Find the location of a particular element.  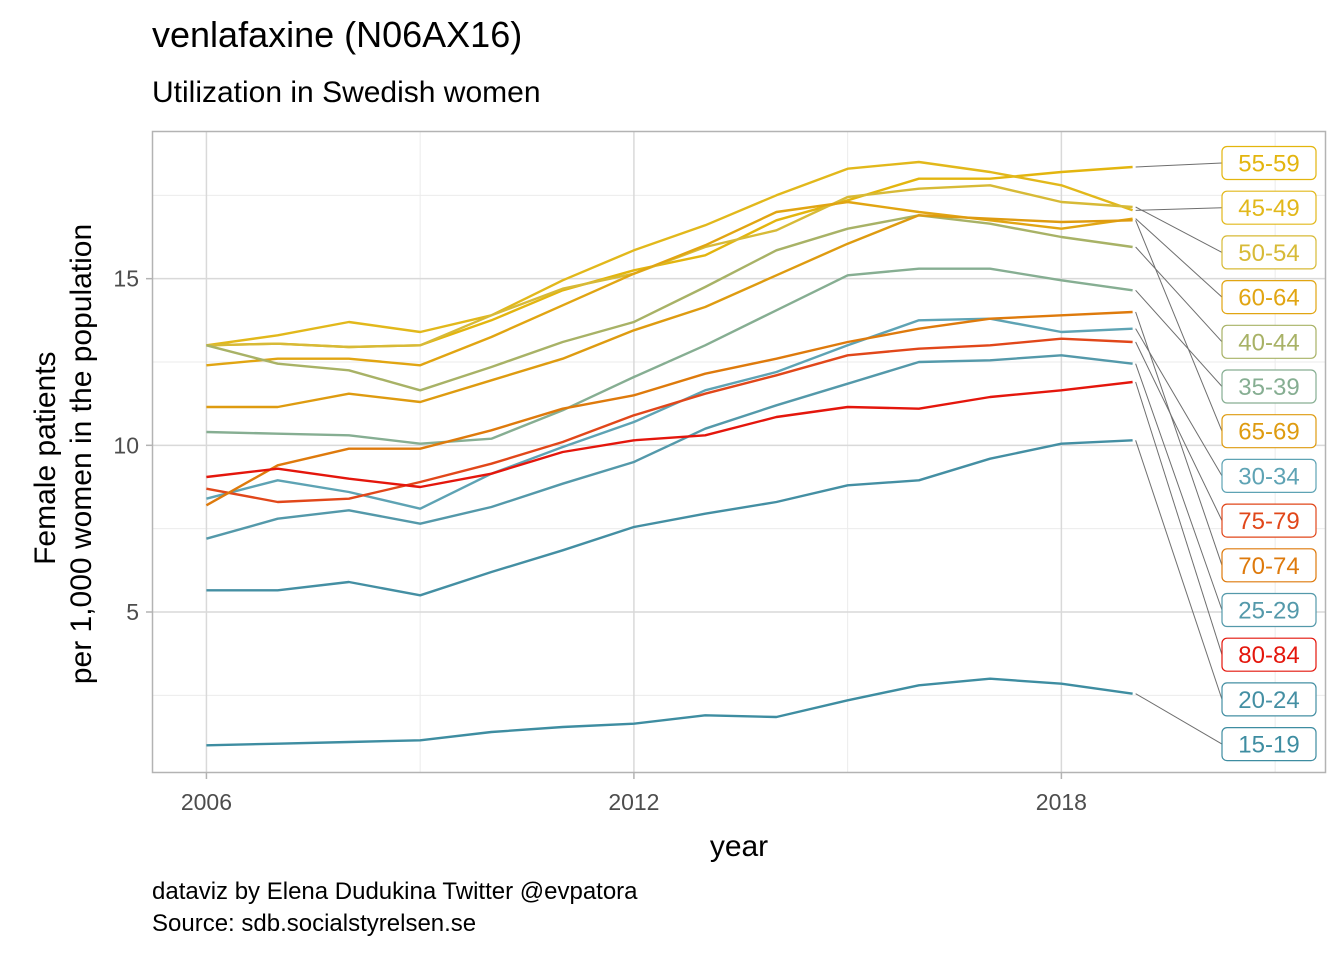

chart-title: venlafaxine (N06AX16) is located at coordinates (337, 34).